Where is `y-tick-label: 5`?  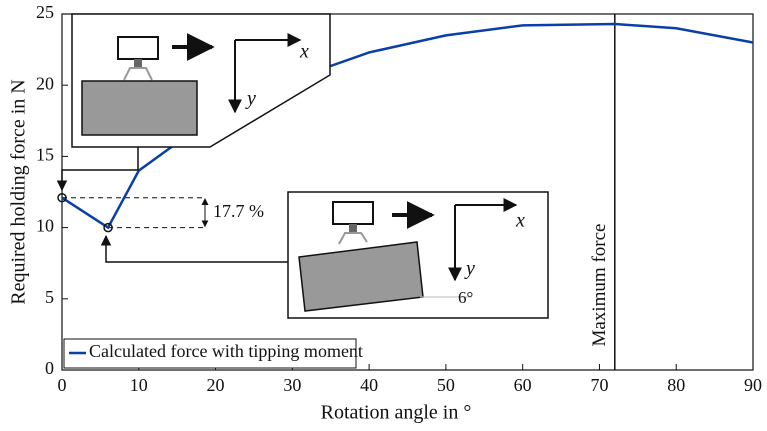
y-tick-label: 5 is located at coordinates (49, 297).